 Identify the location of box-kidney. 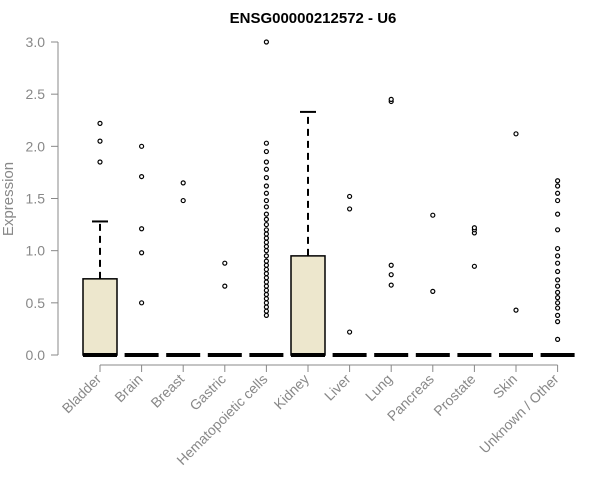
(308, 233).